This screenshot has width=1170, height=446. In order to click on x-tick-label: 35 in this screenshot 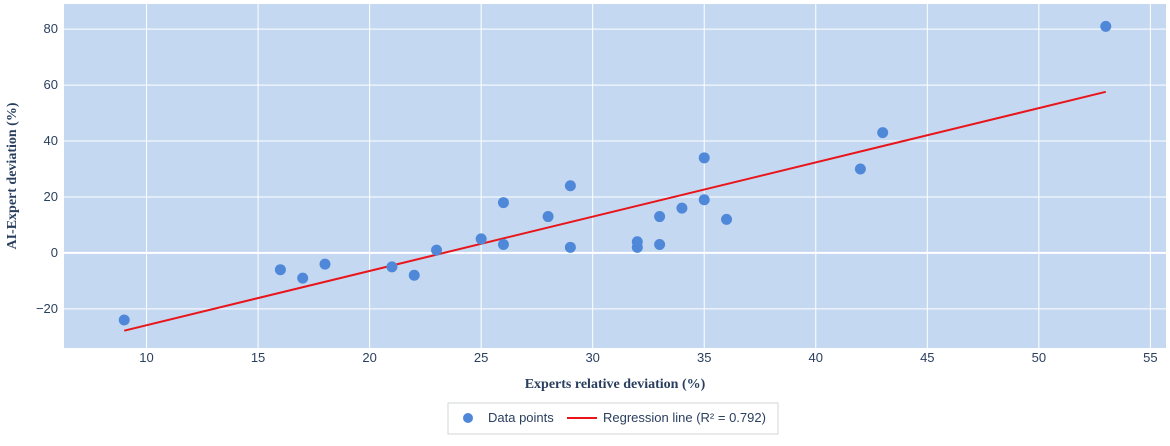, I will do `click(704, 357)`.